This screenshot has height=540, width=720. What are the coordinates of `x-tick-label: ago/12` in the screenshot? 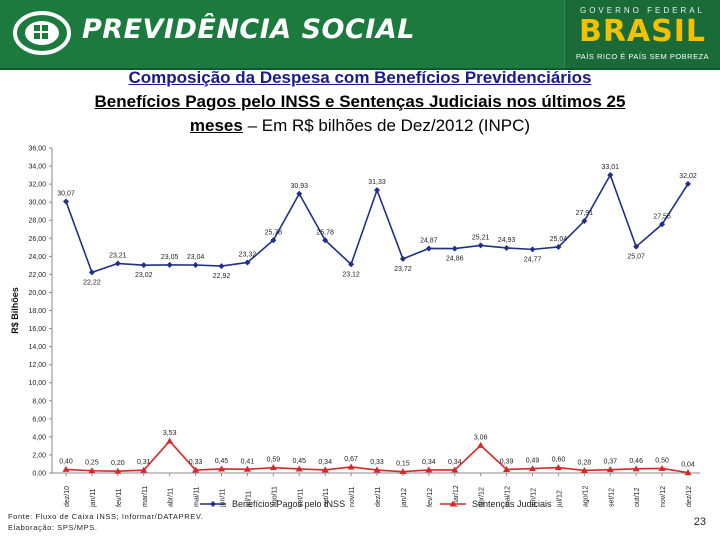 It's located at (585, 496).